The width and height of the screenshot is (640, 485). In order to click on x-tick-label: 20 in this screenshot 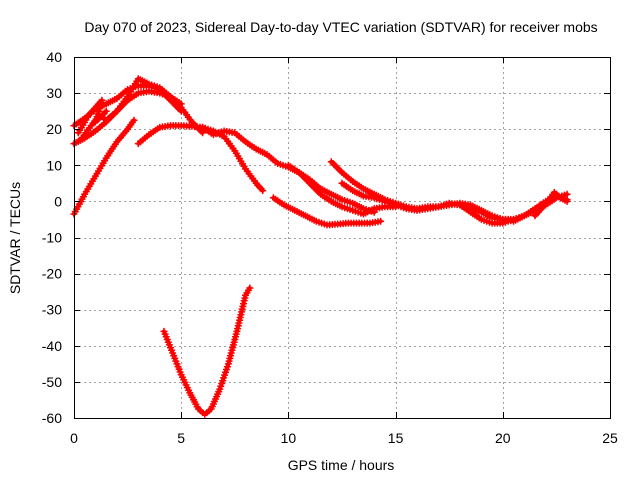, I will do `click(503, 438)`.